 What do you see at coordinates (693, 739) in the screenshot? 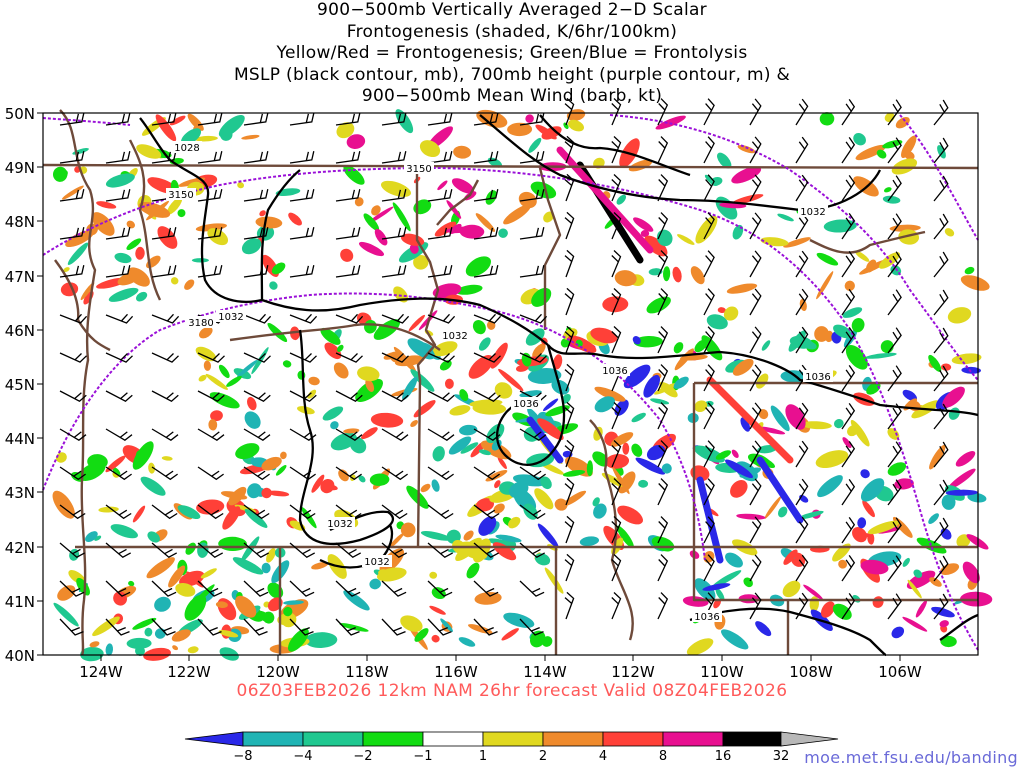
I see `colorbar-swatch` at bounding box center [693, 739].